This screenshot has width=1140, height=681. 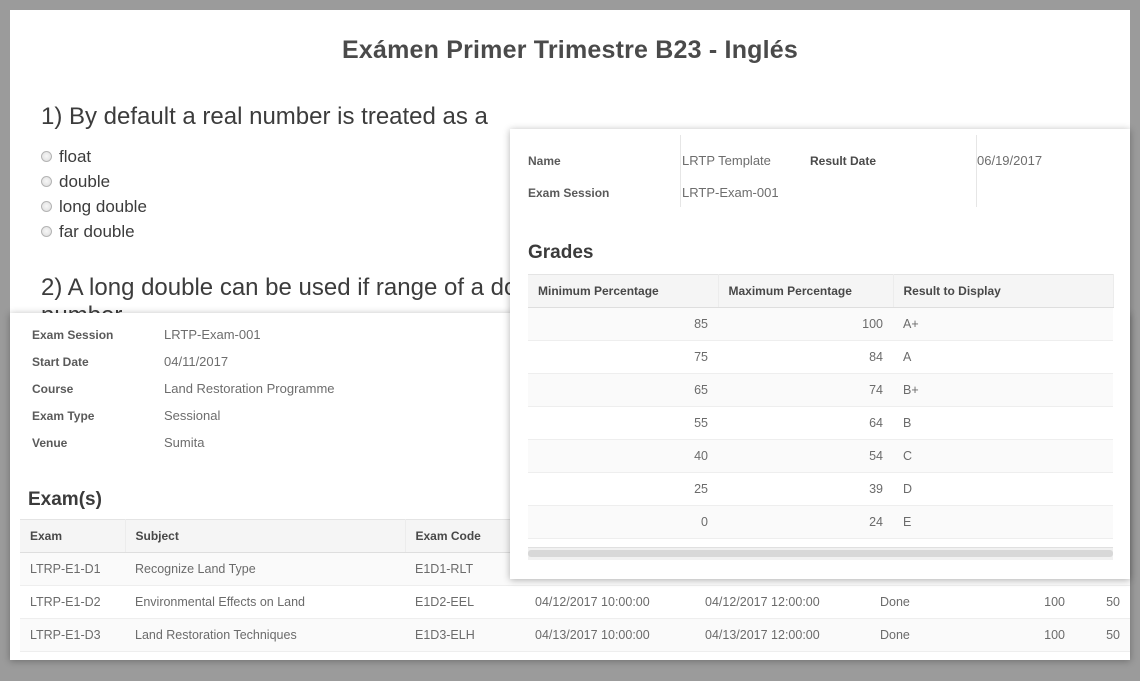 I want to click on cell-maximum-percentage: 64, so click(x=805, y=423).